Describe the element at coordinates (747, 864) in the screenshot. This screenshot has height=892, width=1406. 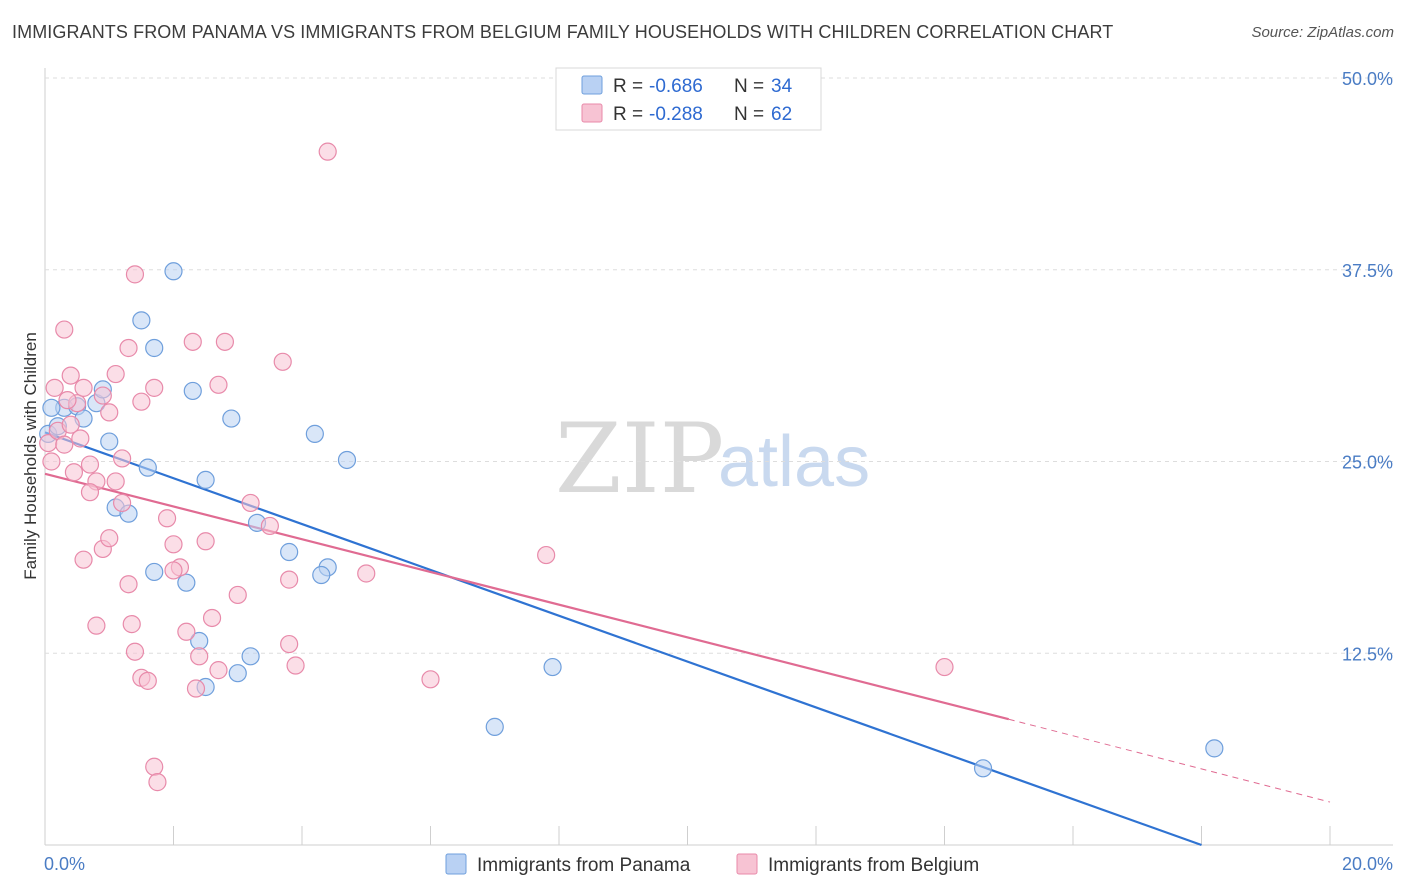
I see `bottom-legend-swatch-belgium` at that location.